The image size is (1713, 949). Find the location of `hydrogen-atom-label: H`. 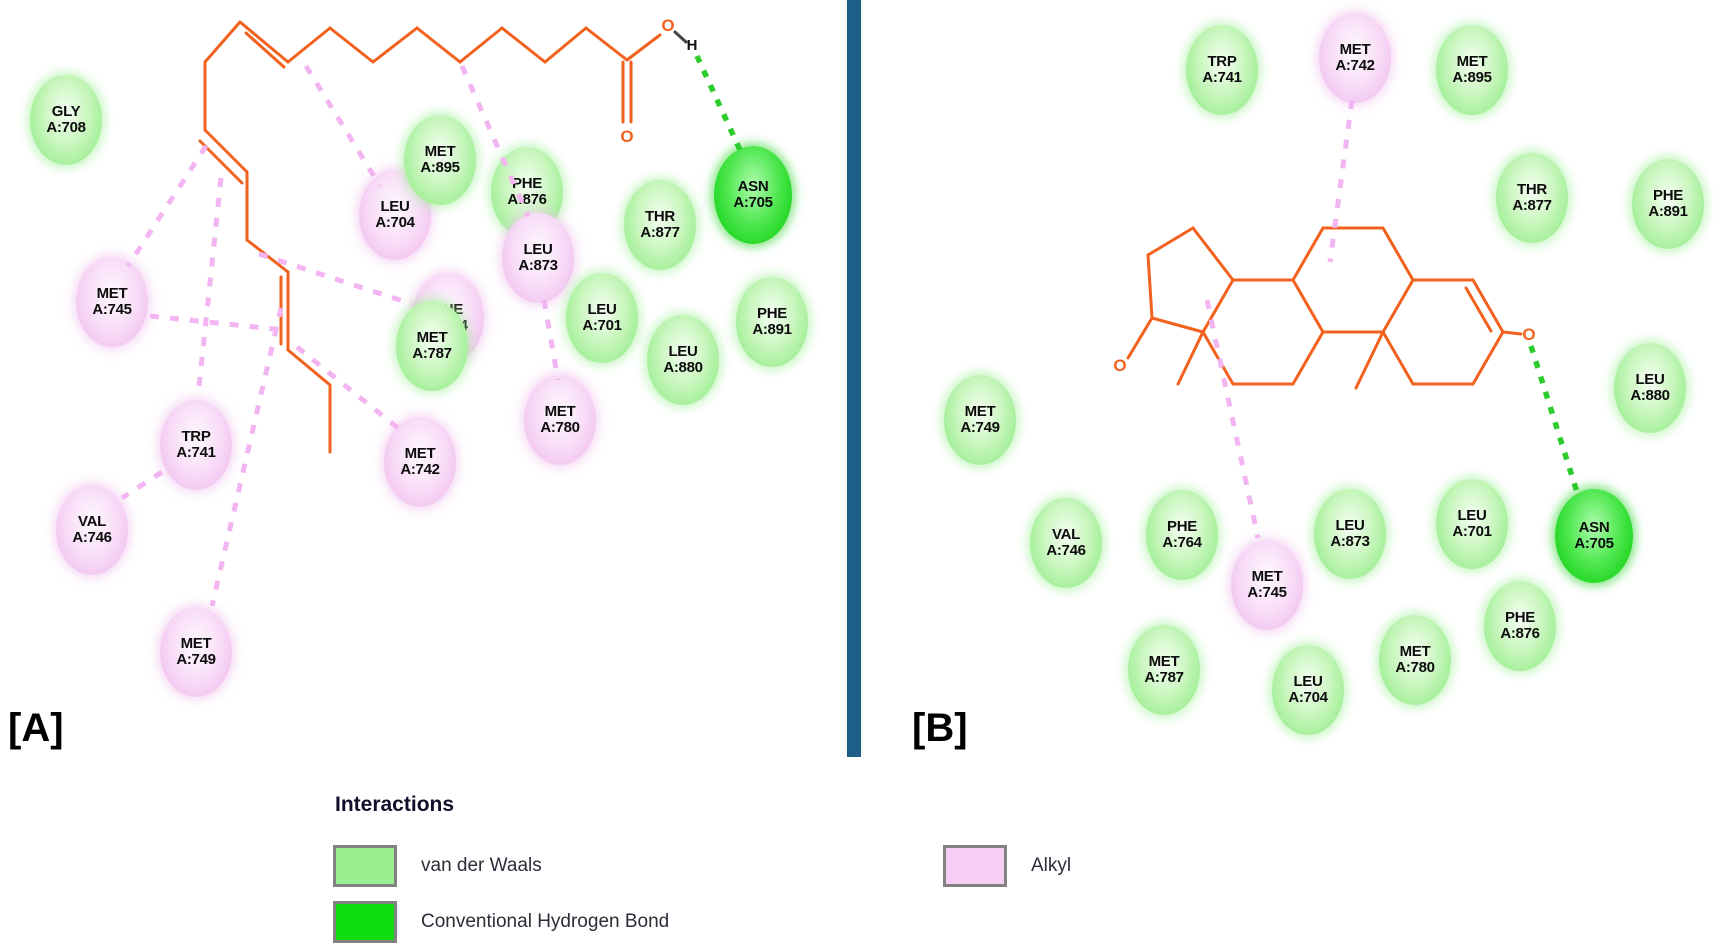

hydrogen-atom-label: H is located at coordinates (692, 45).